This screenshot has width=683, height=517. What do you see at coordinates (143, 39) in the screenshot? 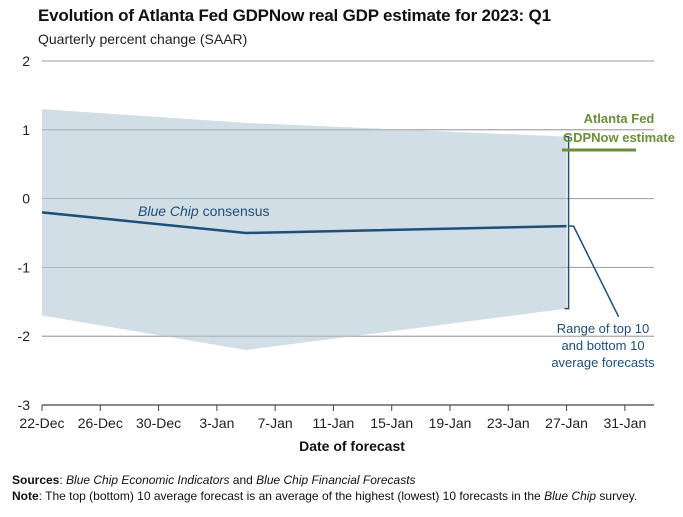
I see `chart-subtitle: Quarterly percent change (SAAR)` at bounding box center [143, 39].